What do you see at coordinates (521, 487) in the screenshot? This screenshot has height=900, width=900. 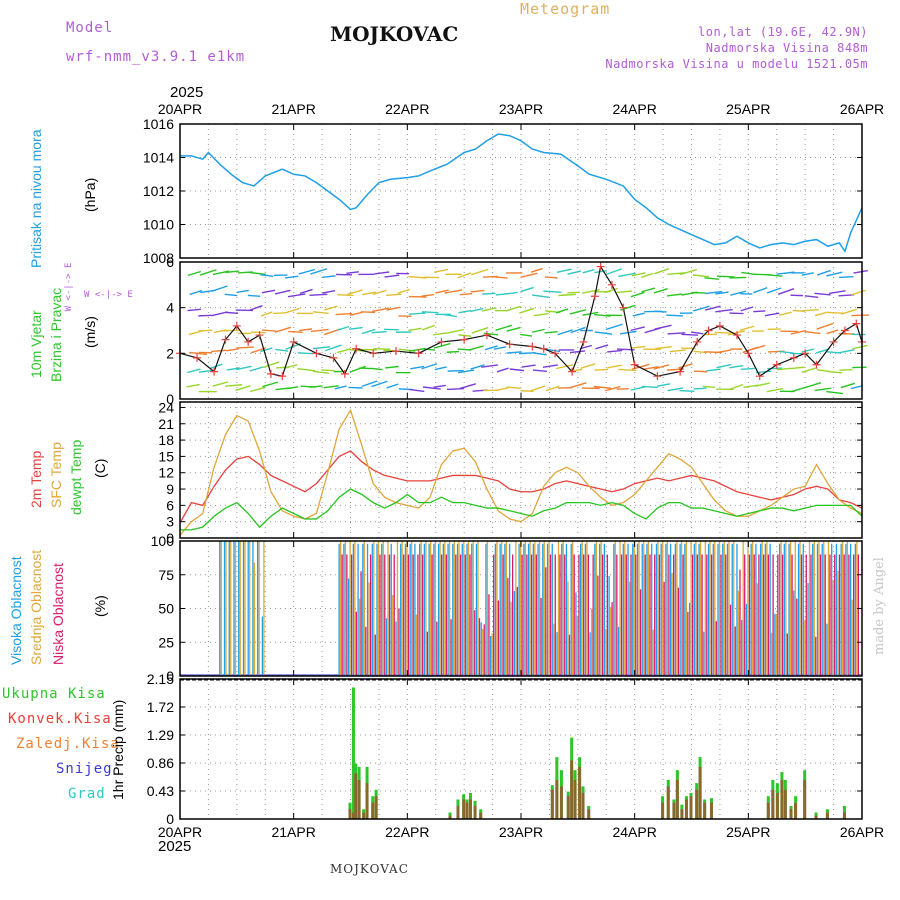 I see `t2m-line` at bounding box center [521, 487].